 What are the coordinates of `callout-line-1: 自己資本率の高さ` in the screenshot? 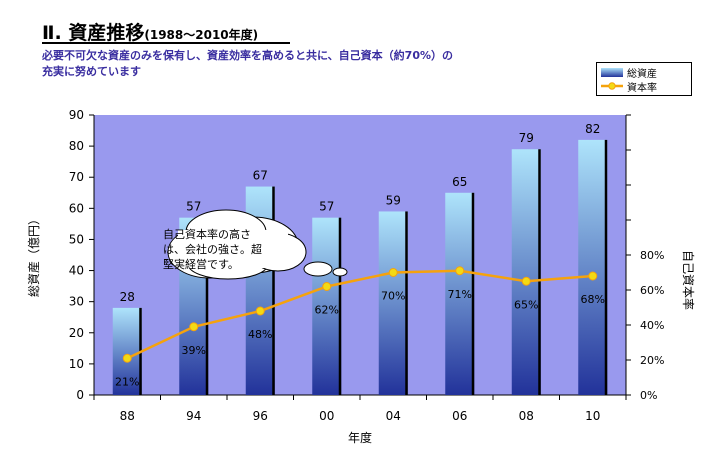 It's located at (207, 234).